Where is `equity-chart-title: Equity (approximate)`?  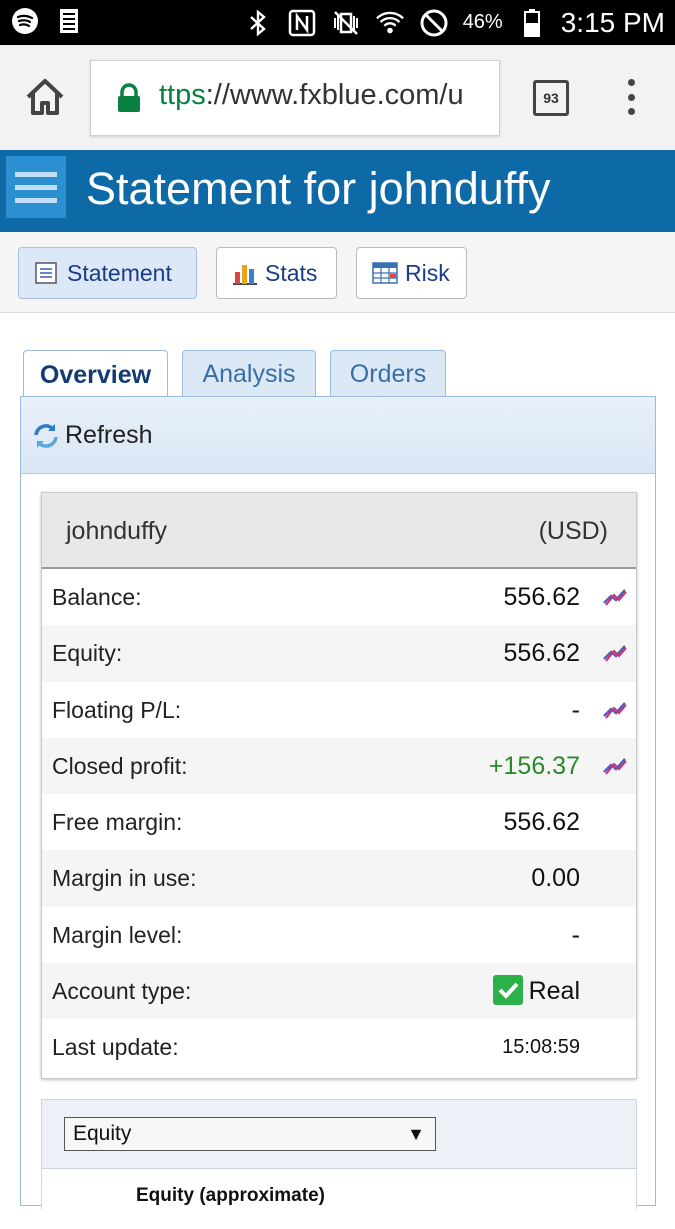 equity-chart-title: Equity (approximate) is located at coordinates (230, 1195).